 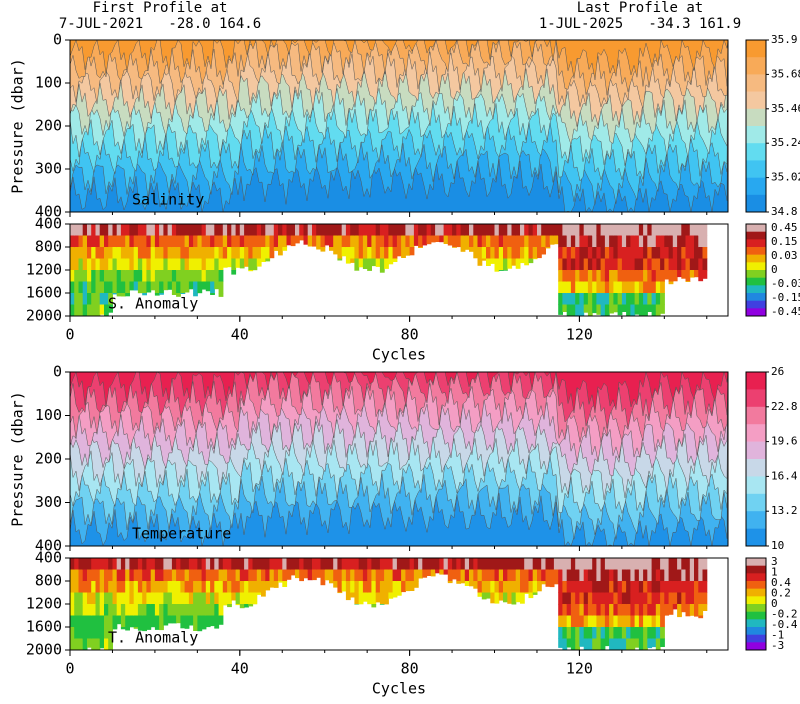 What do you see at coordinates (399, 401) in the screenshot?
I see `field-band` at bounding box center [399, 401].